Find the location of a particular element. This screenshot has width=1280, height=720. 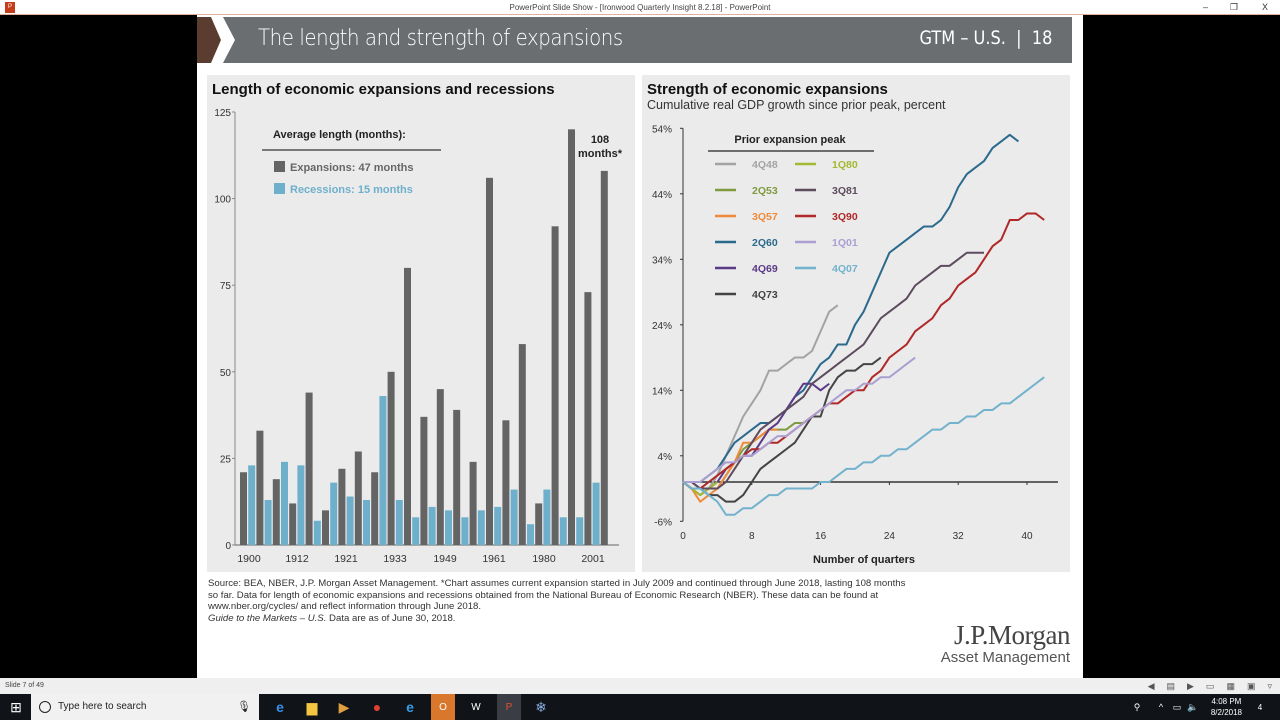

x-tick-label: 24 is located at coordinates (890, 536).